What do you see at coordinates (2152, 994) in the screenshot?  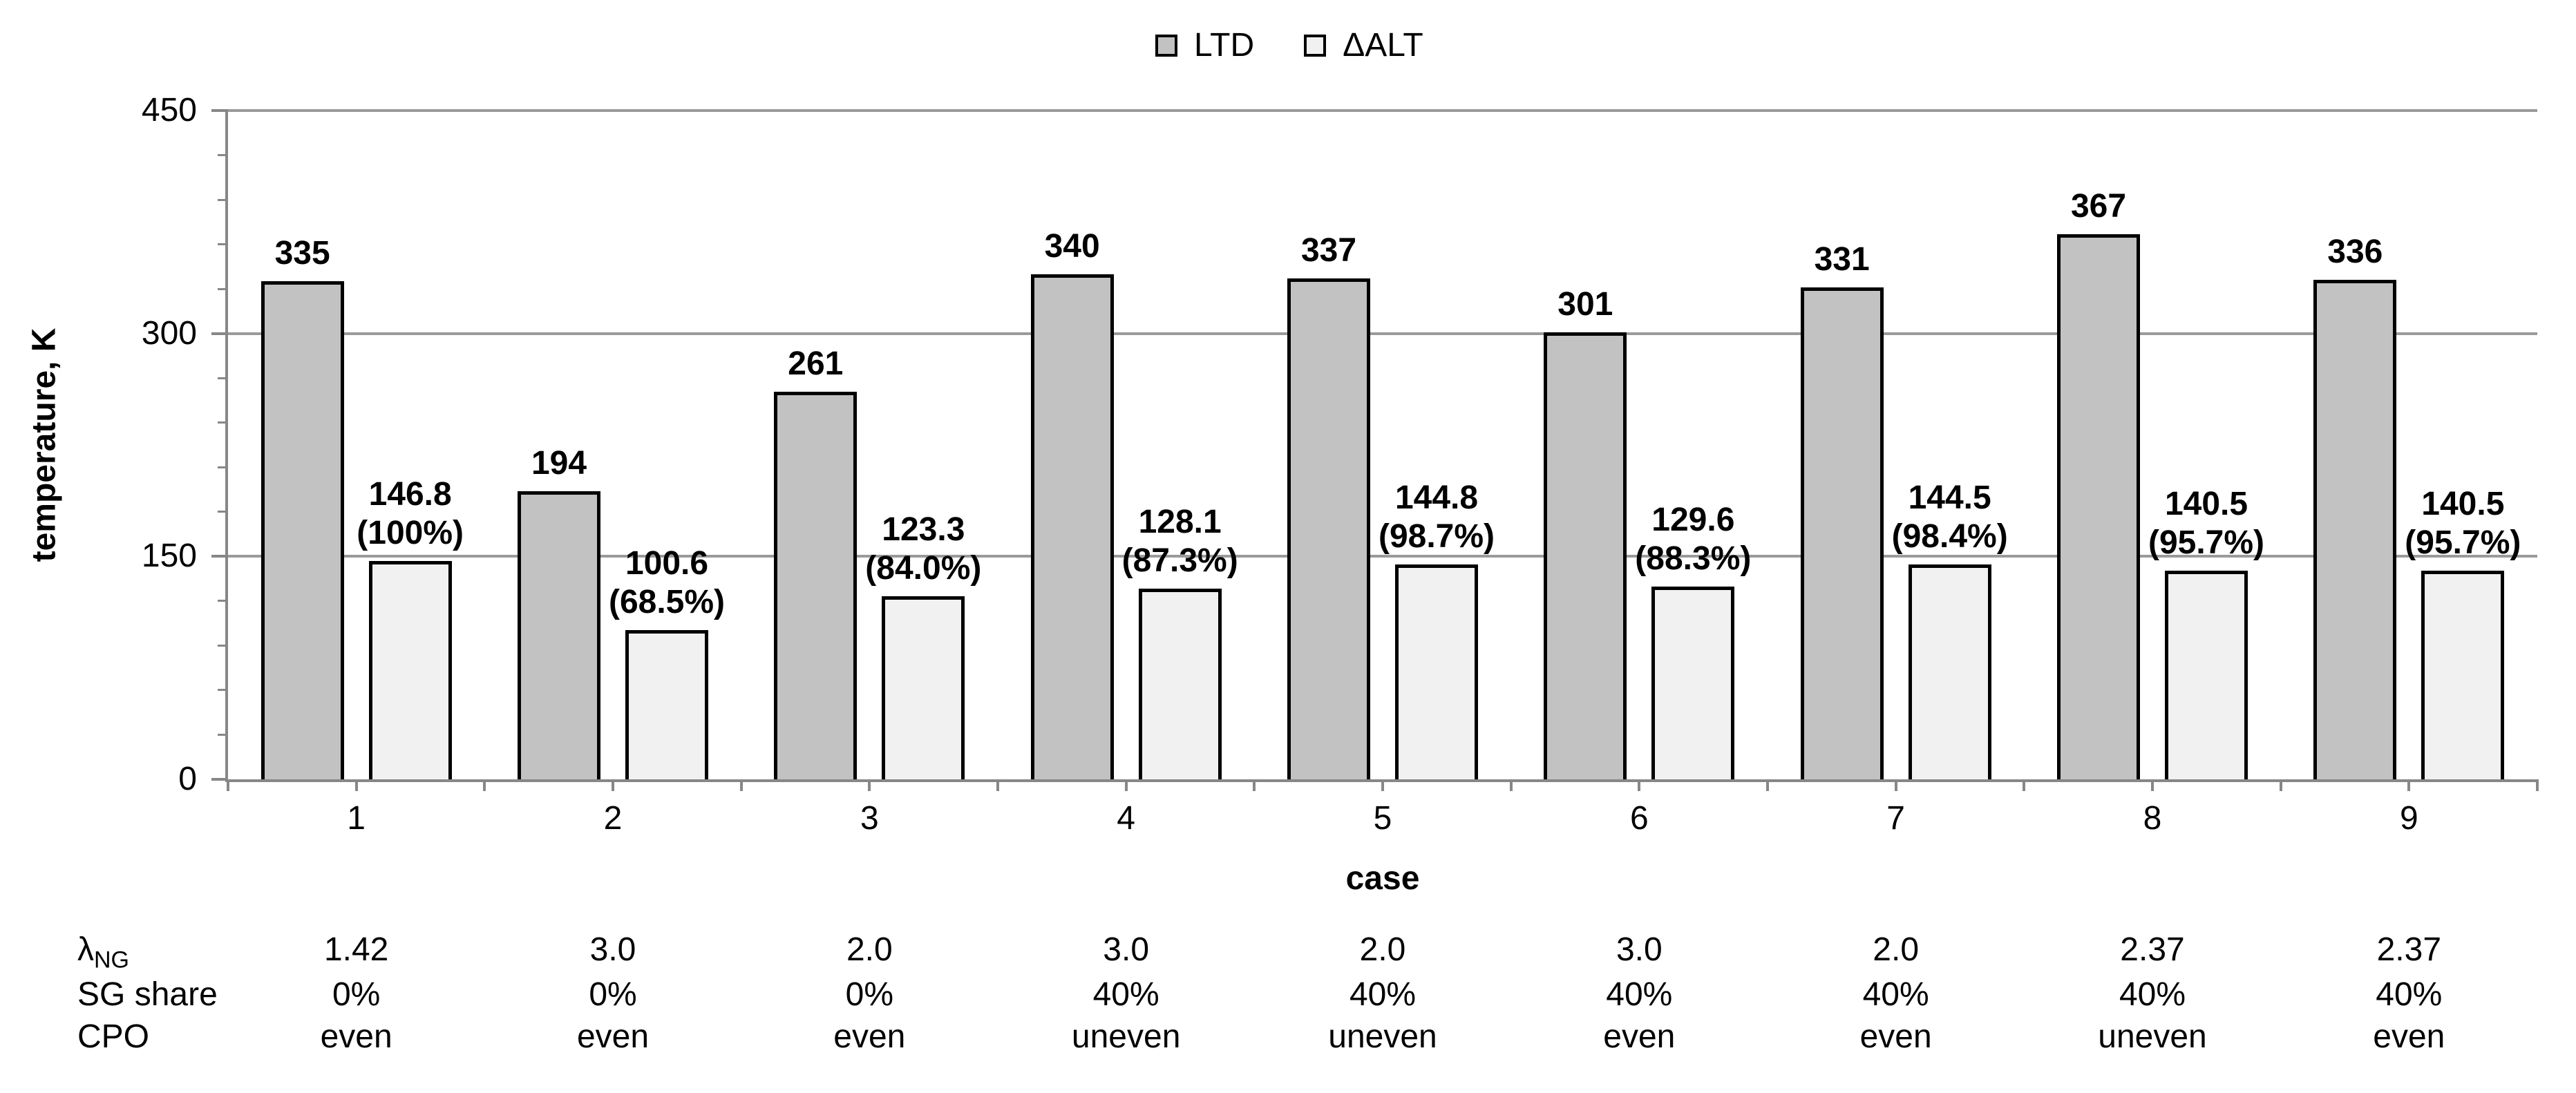 I see `table-cell-sg-share-case-8: 40%` at bounding box center [2152, 994].